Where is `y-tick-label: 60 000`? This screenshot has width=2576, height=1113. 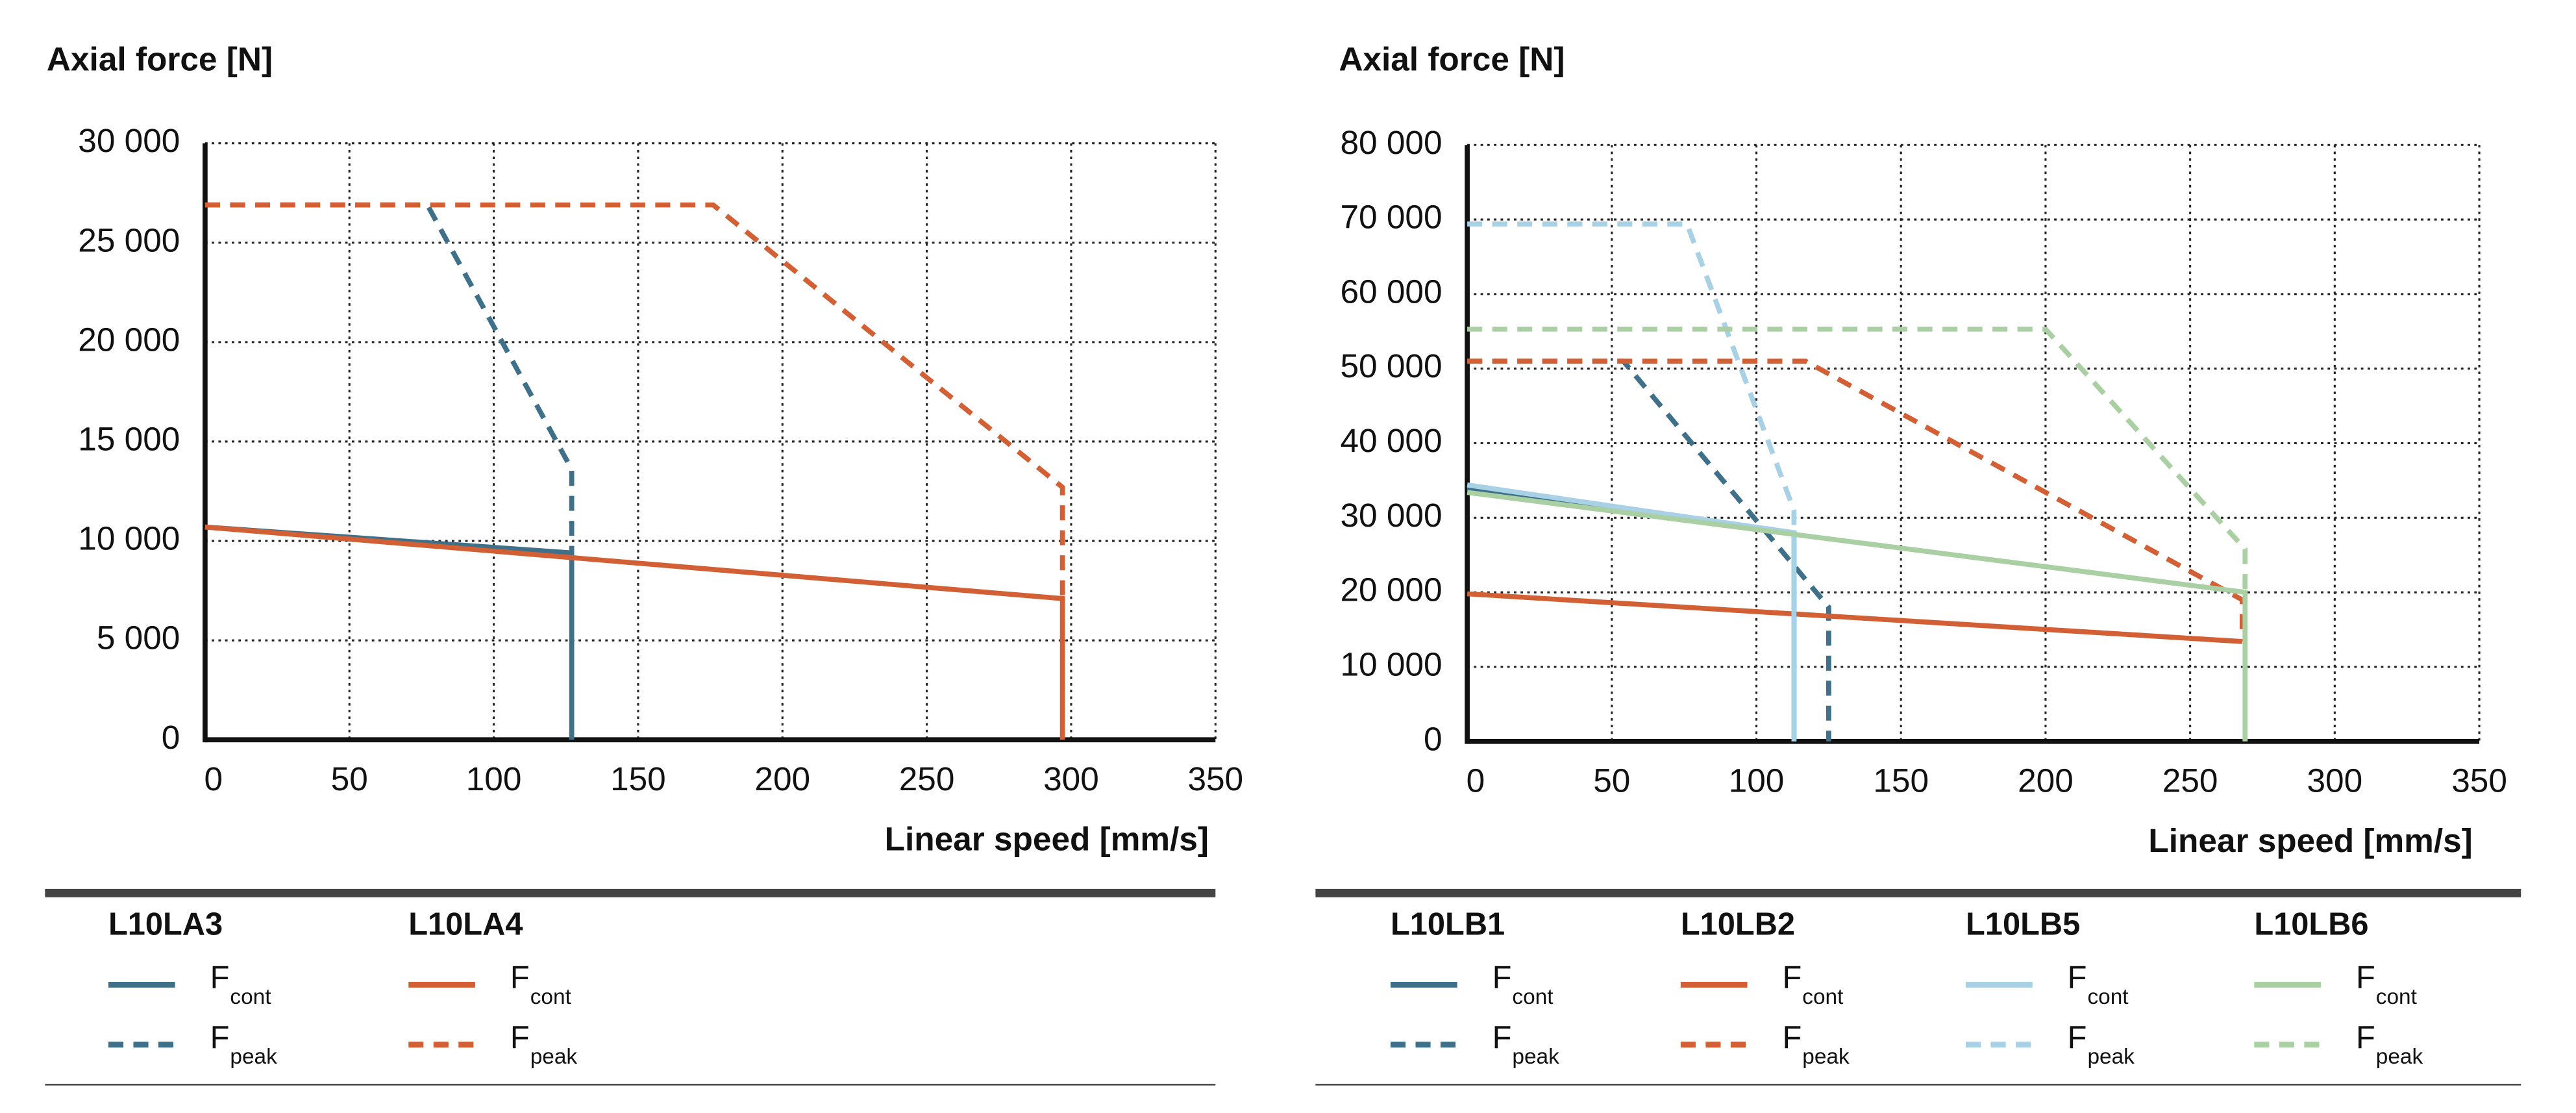 y-tick-label: 60 000 is located at coordinates (1391, 291).